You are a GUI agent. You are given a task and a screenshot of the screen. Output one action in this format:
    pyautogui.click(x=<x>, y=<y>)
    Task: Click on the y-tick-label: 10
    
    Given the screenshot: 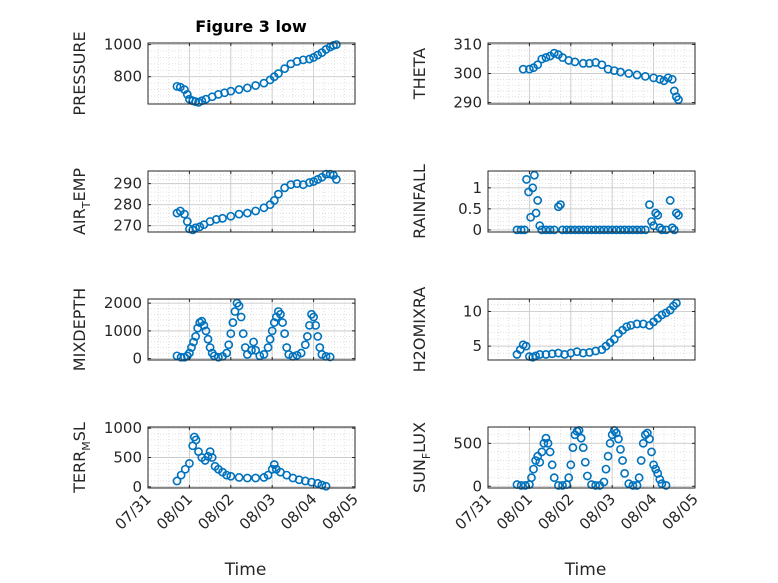 What is the action you would take?
    pyautogui.click(x=472, y=311)
    